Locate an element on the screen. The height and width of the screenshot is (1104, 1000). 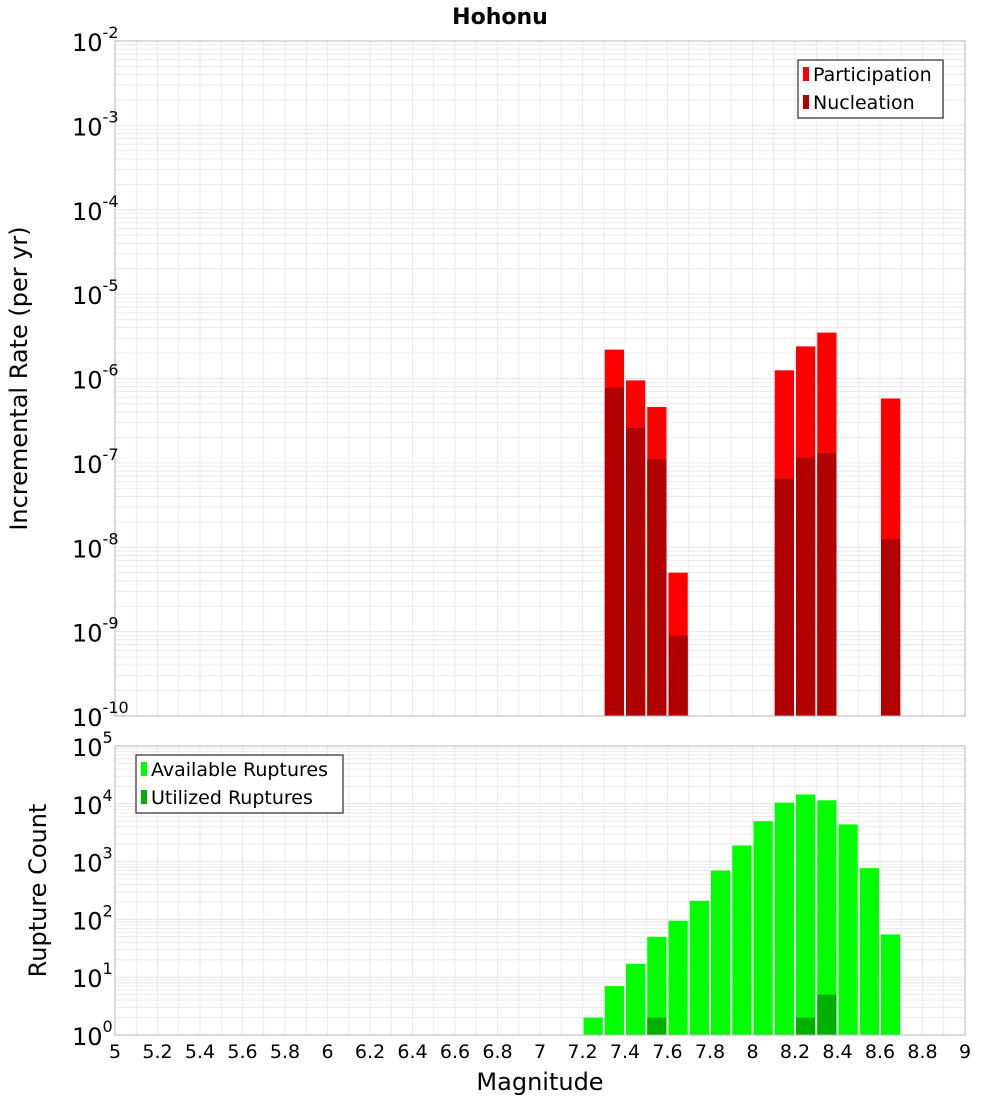
x-tick-label: 7.6 is located at coordinates (667, 1052).